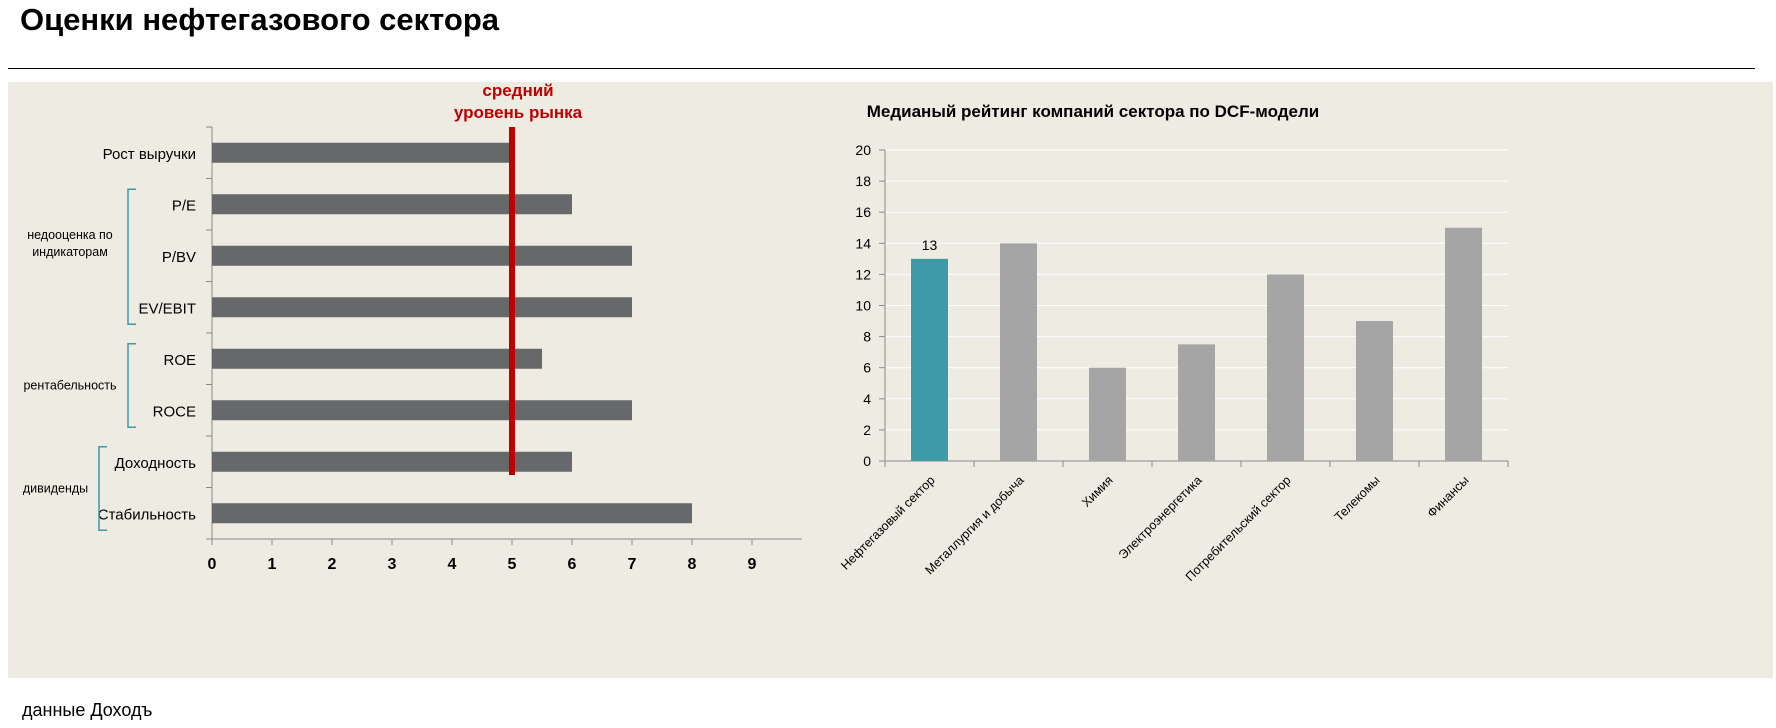 The image size is (1776, 728). What do you see at coordinates (692, 564) in the screenshot?
I see `x-tick-label: 8` at bounding box center [692, 564].